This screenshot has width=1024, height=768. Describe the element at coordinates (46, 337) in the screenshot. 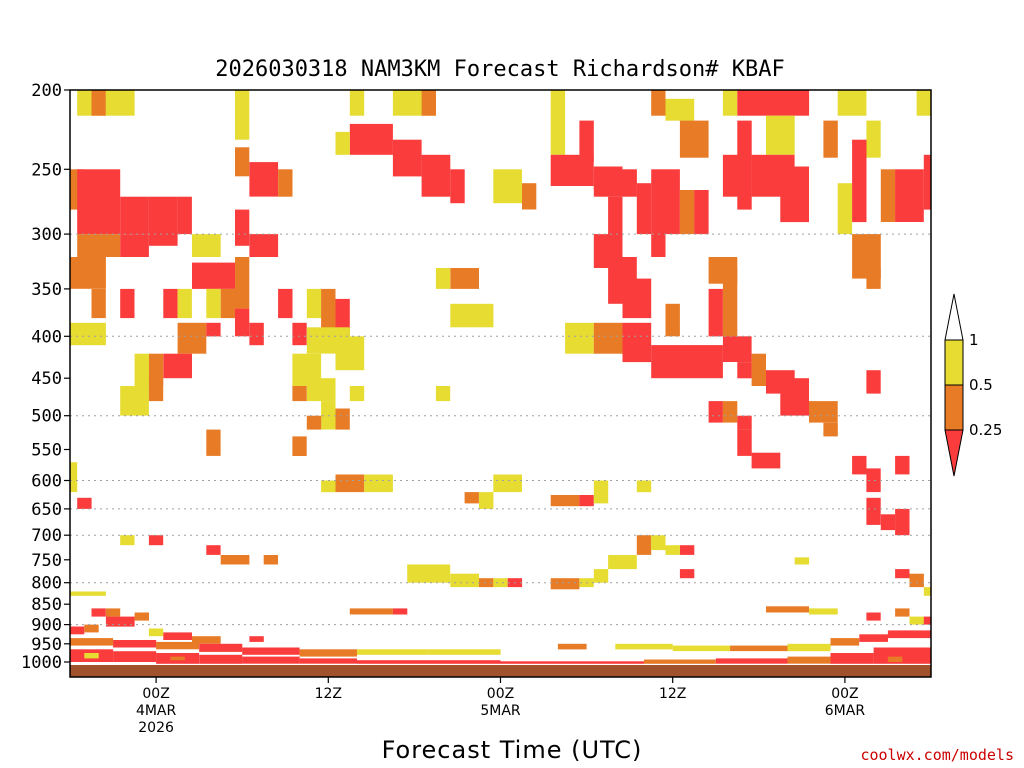

I see `y-tick-label: 400` at that location.